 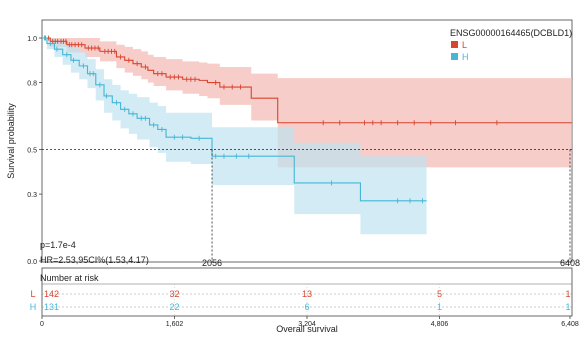 What do you see at coordinates (32, 262) in the screenshot?
I see `y-tick-label: 0.0` at bounding box center [32, 262].